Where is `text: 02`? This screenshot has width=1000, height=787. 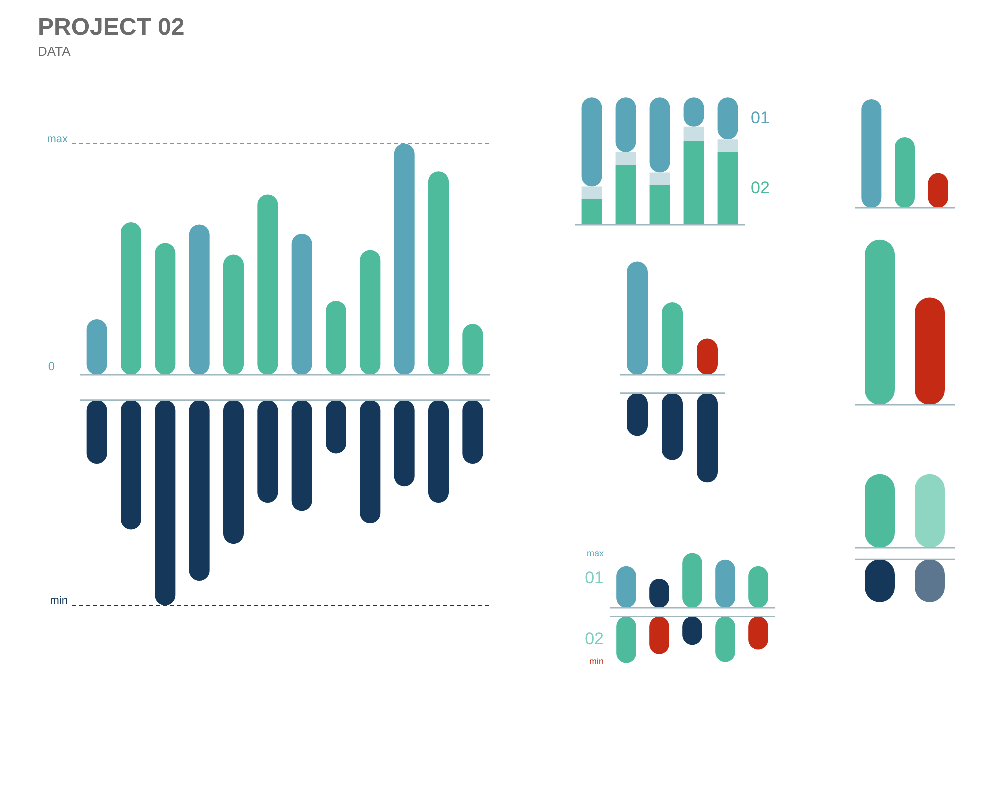 text: 02 is located at coordinates (594, 639).